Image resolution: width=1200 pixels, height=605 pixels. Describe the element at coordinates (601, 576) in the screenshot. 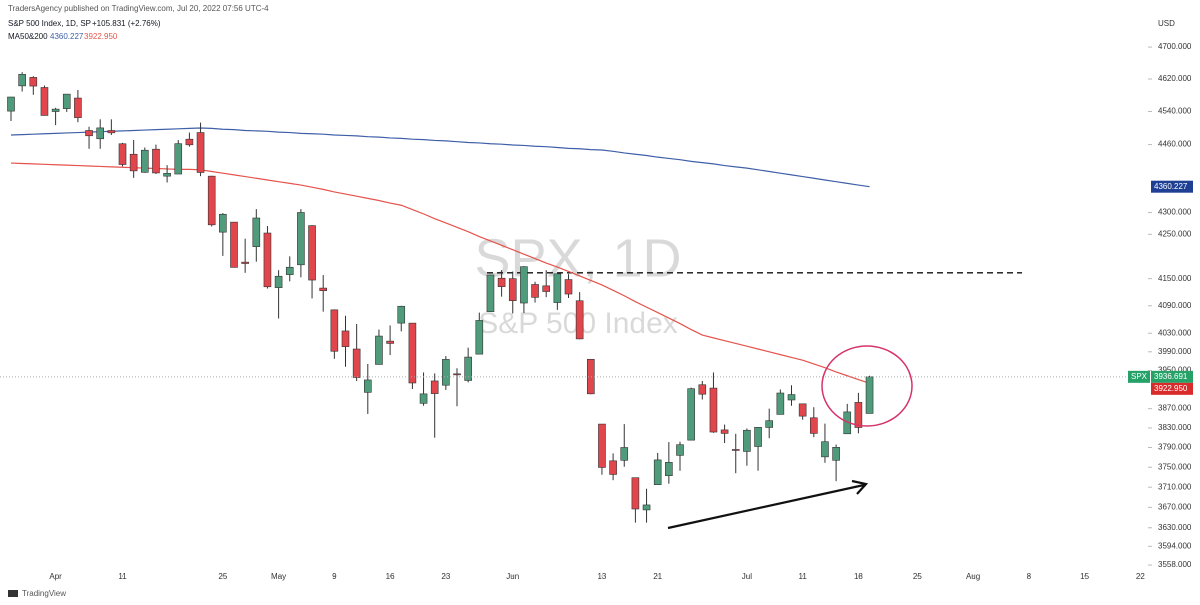

I see `x-tick-label: 13` at that location.